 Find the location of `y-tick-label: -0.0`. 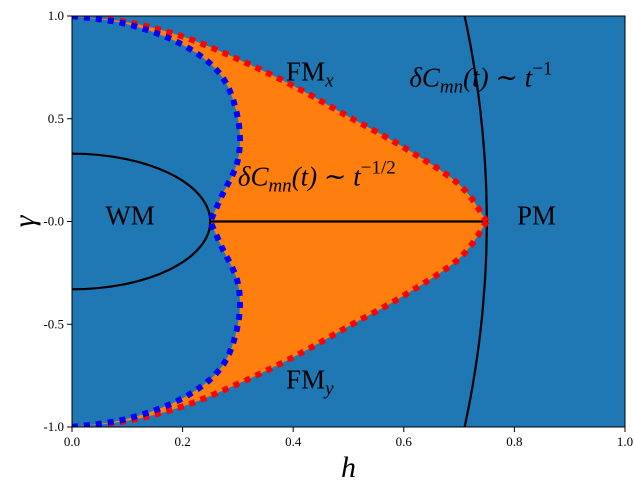

y-tick-label: -0.0 is located at coordinates (53, 221).